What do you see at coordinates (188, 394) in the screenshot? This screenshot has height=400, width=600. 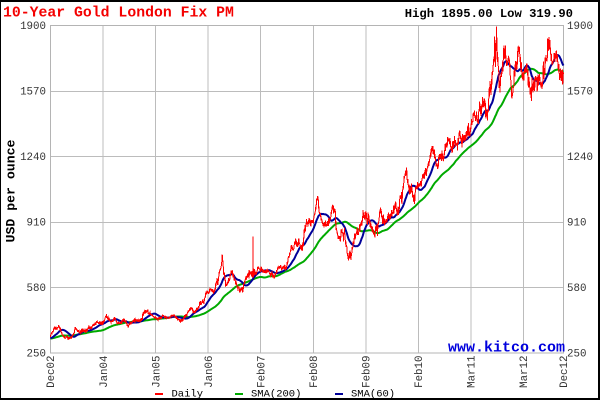 I see `svg-text: Daily` at bounding box center [188, 394].